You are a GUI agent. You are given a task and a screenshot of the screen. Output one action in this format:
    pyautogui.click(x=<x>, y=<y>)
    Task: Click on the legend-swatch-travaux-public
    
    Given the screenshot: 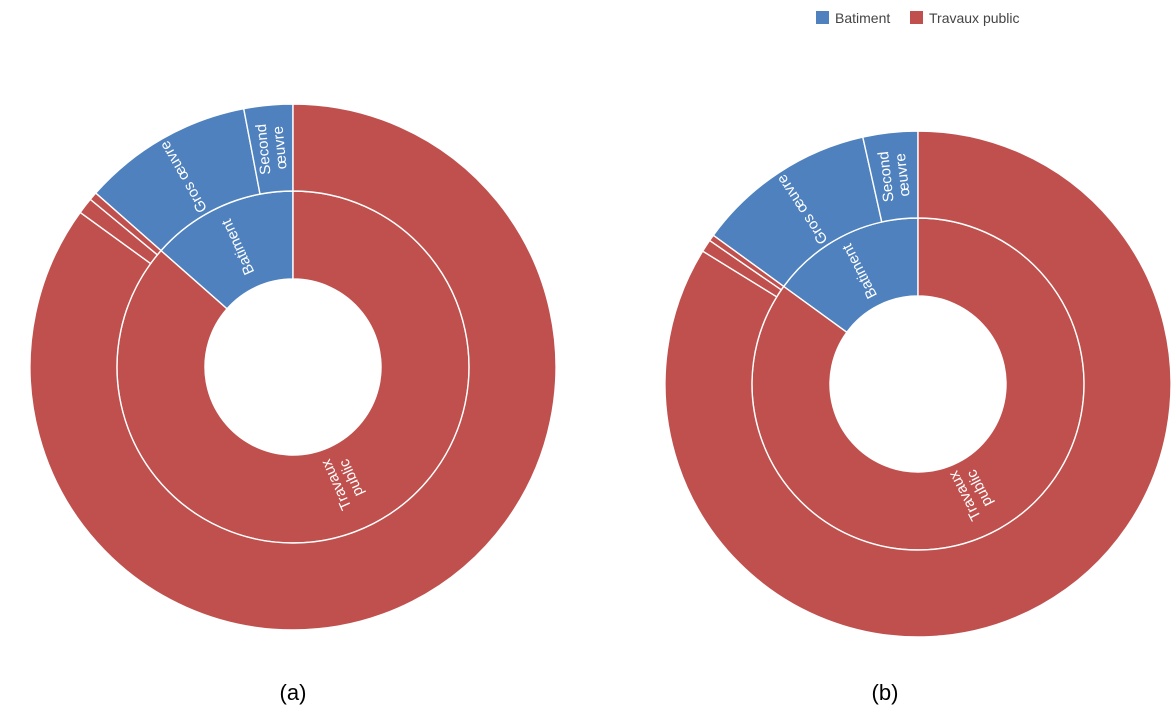 What is the action you would take?
    pyautogui.click(x=916, y=17)
    